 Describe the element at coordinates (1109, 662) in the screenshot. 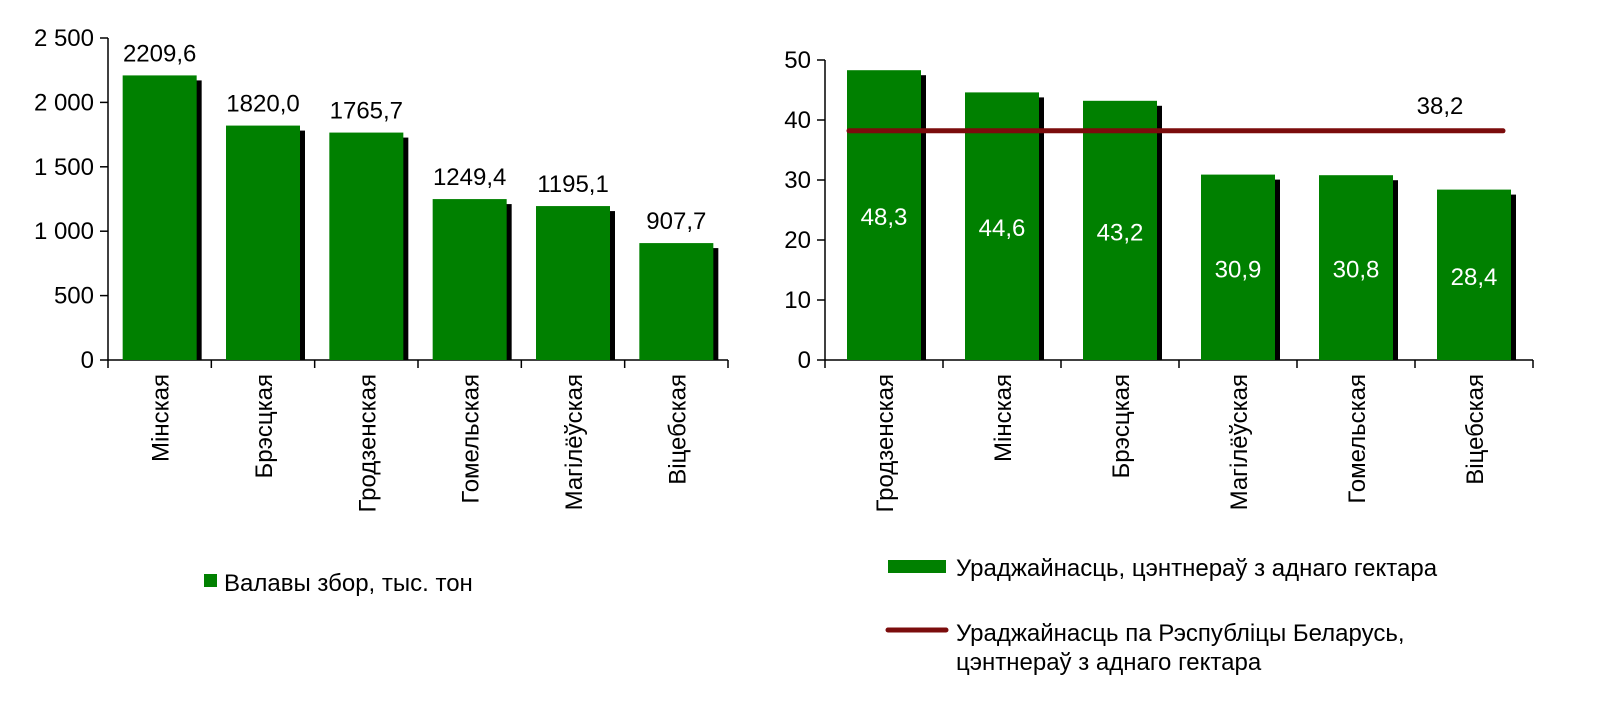

I see `legend-label: цэнтнераў з аднаго гектара` at that location.